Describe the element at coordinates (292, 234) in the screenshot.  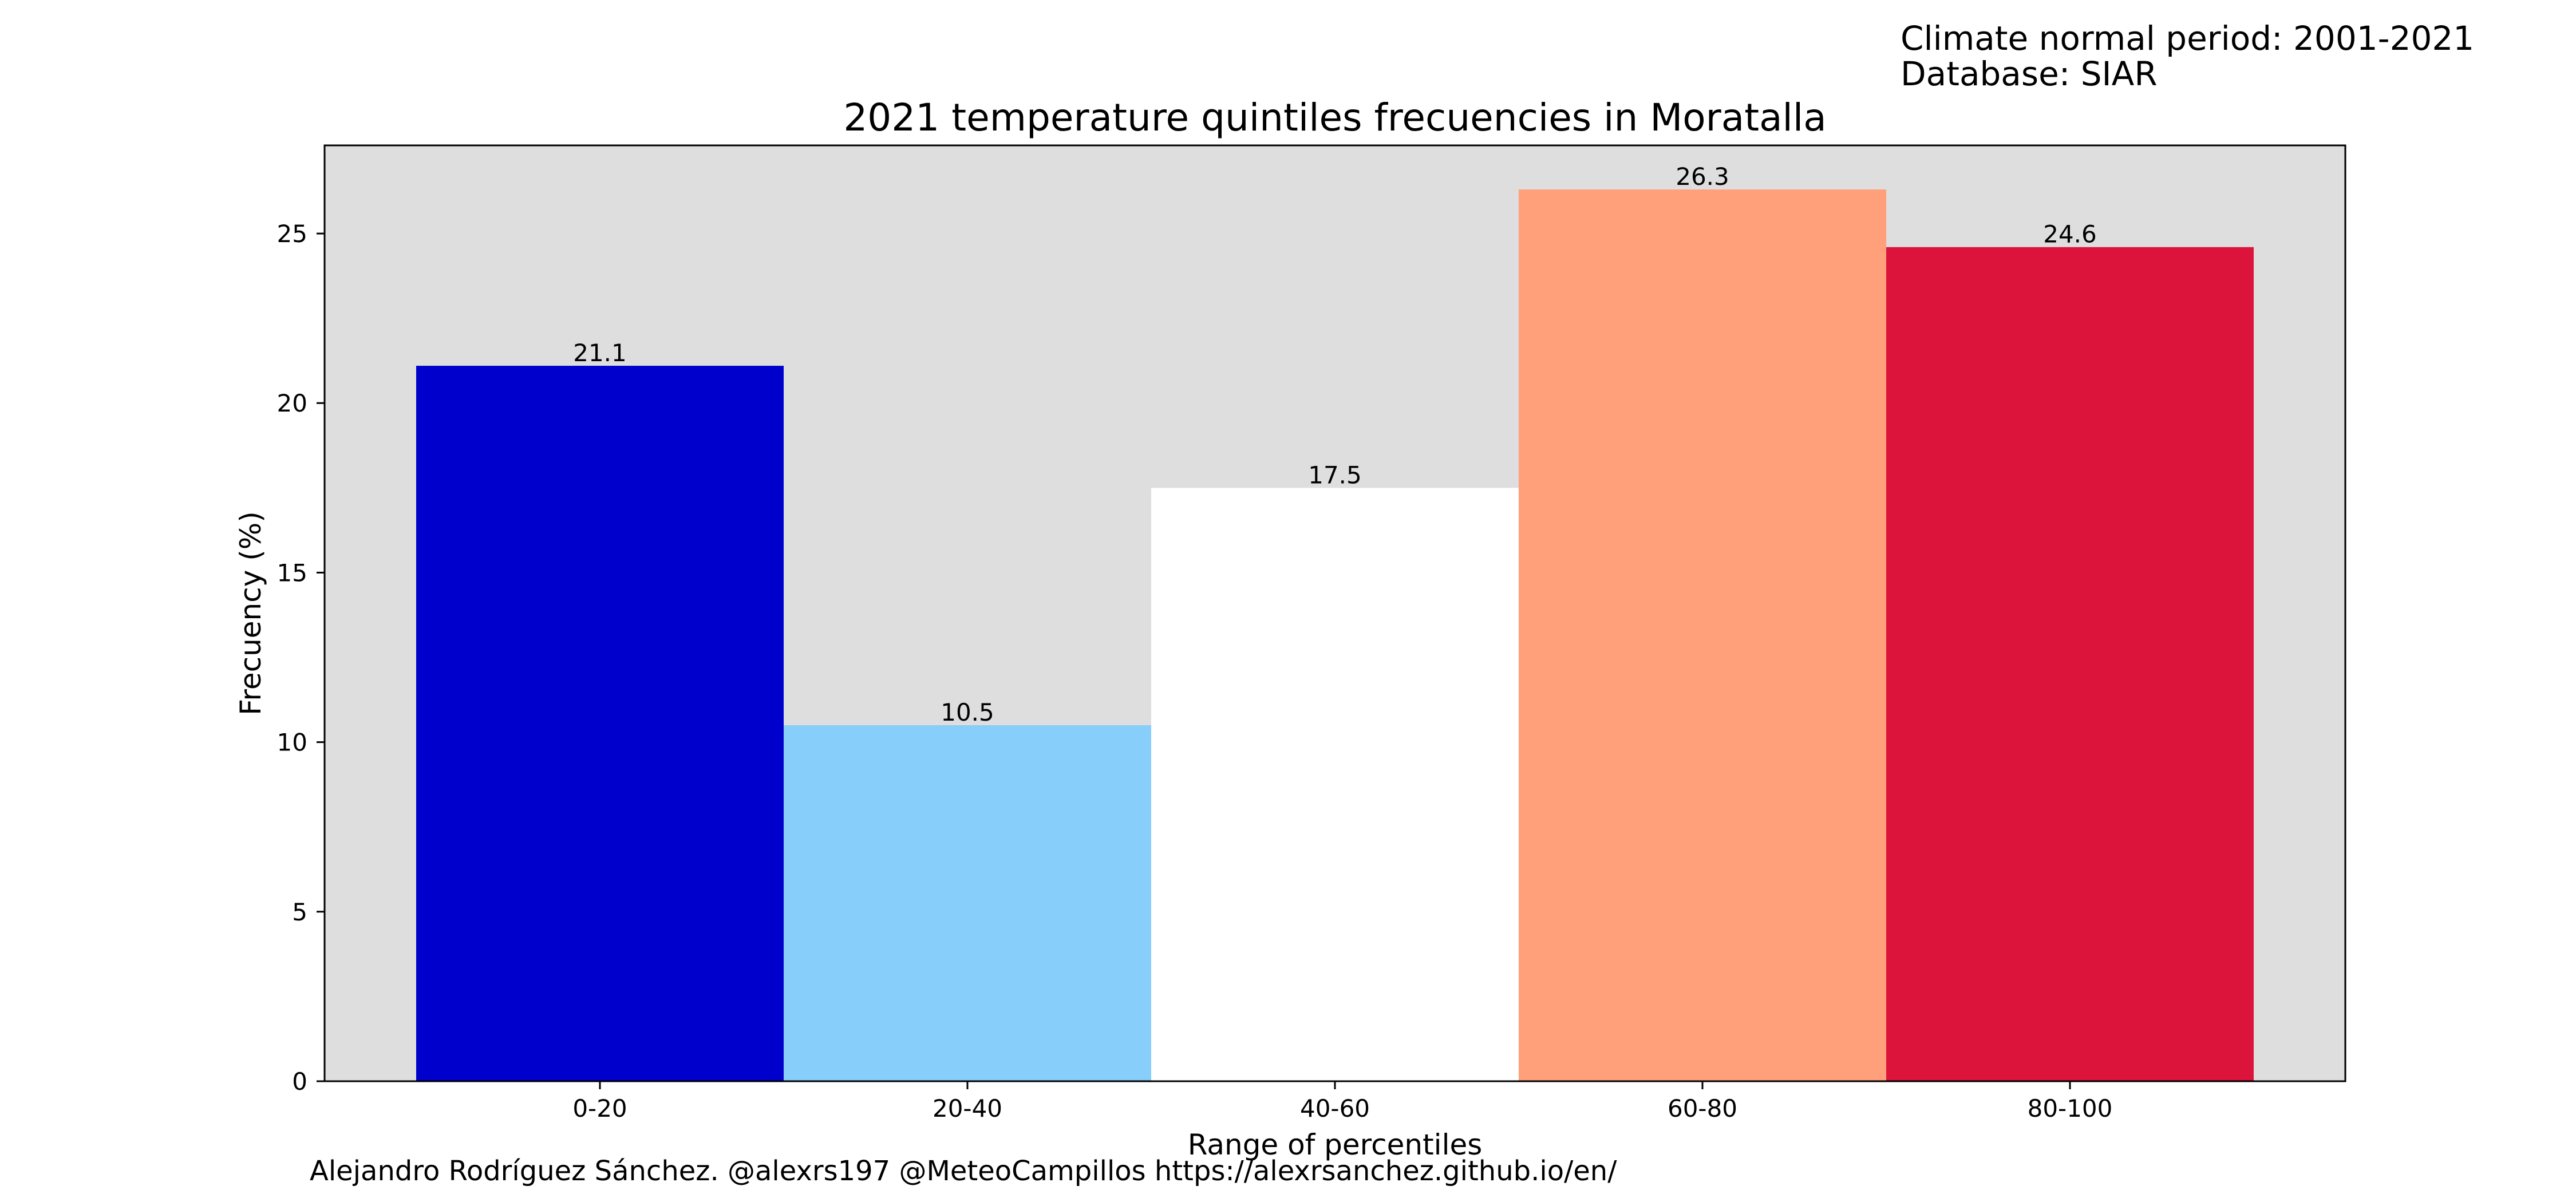
I see `y-tick-label: 25` at that location.